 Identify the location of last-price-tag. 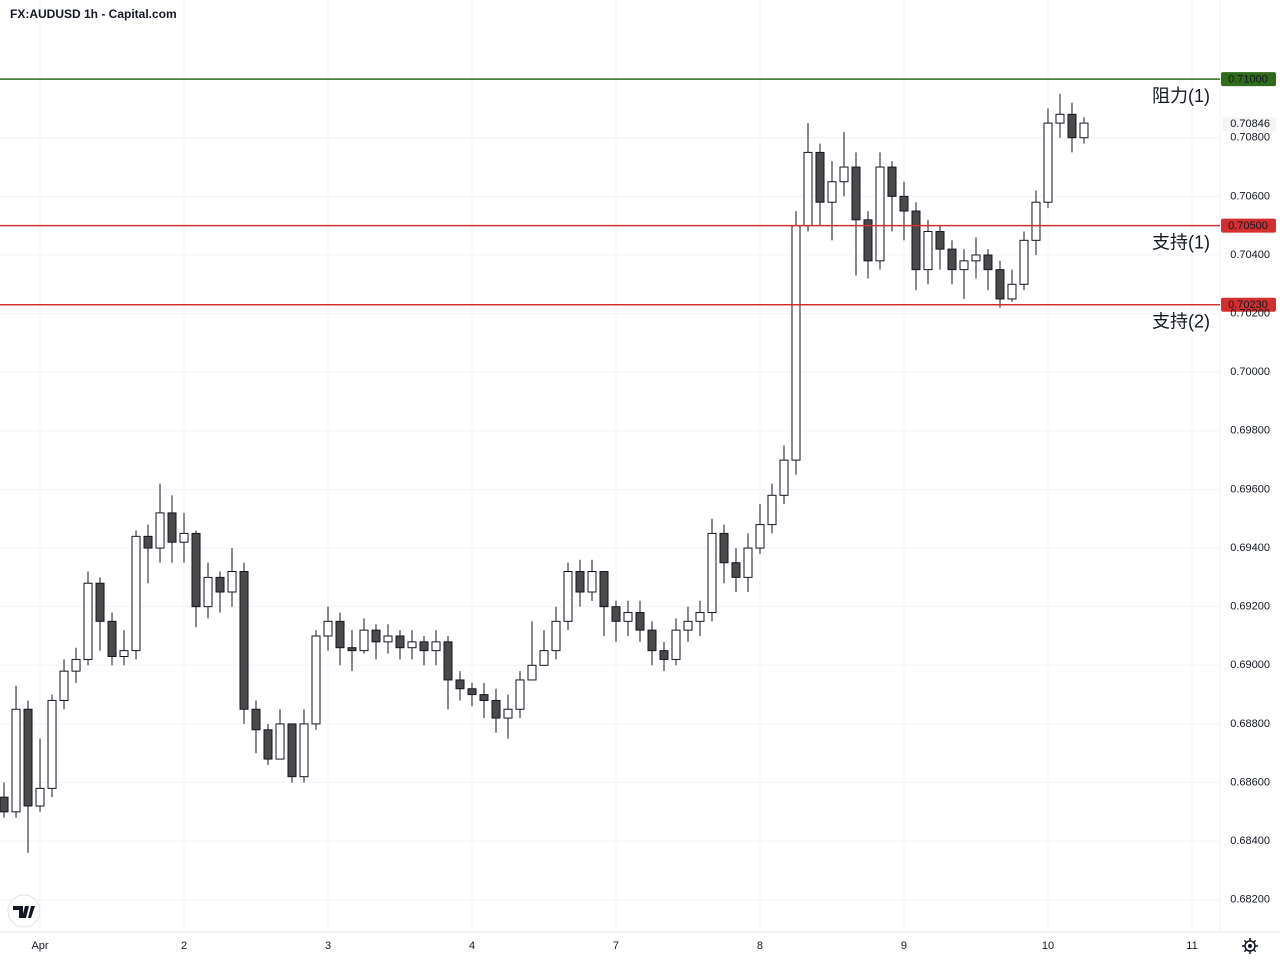
(1249, 124).